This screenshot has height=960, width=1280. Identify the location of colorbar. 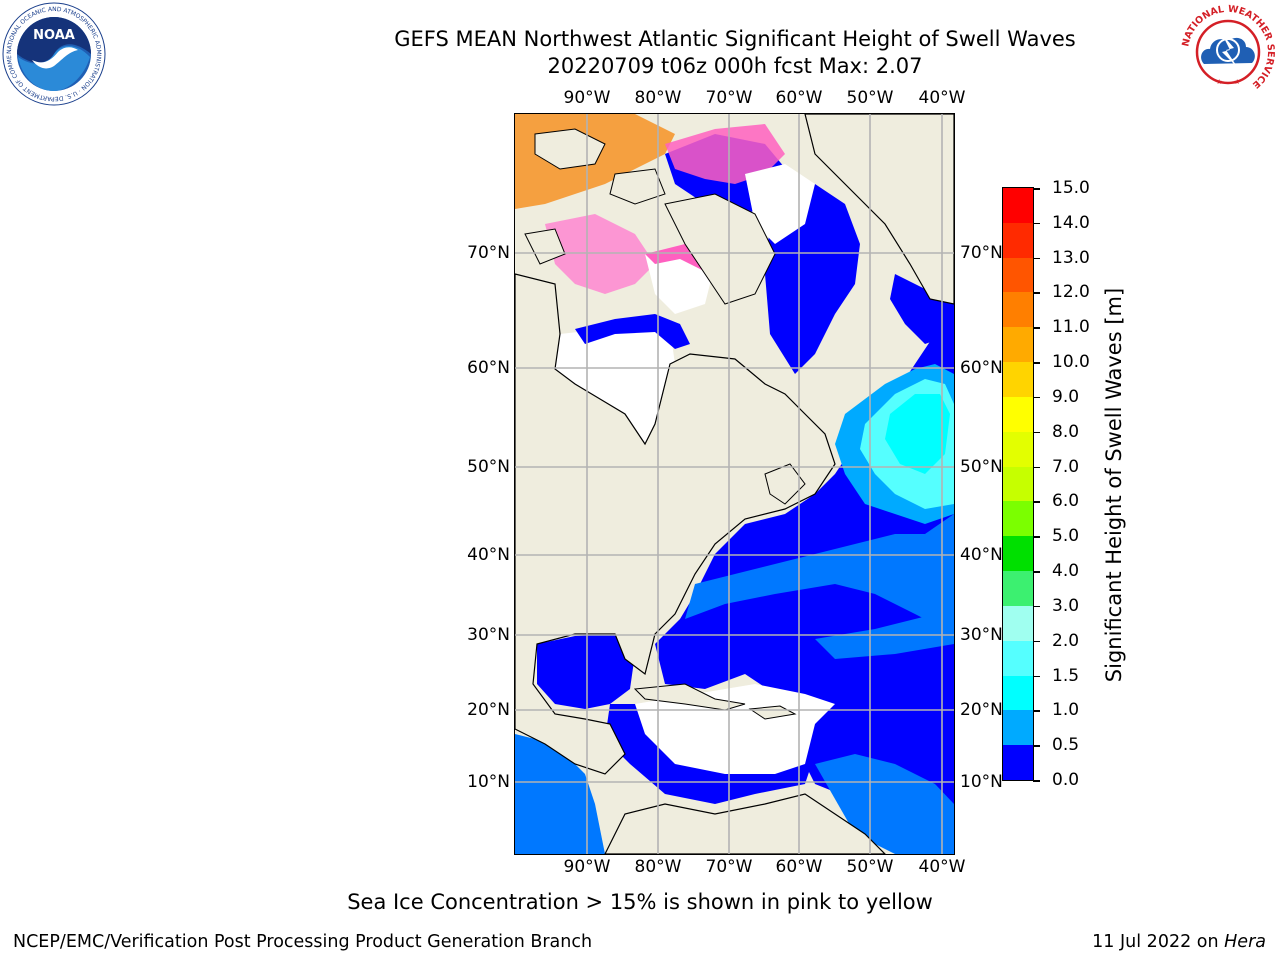
(1018, 484).